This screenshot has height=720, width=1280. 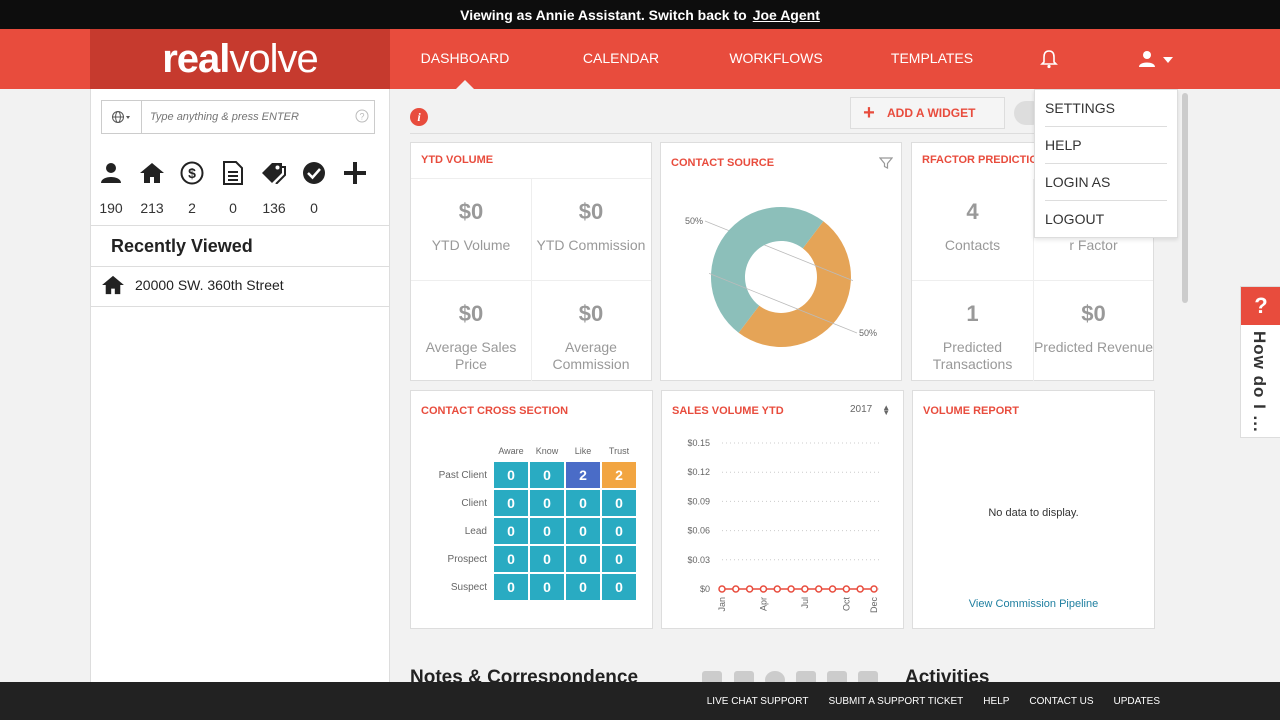 I want to click on y-tick-label: $0.15, so click(x=698, y=443).